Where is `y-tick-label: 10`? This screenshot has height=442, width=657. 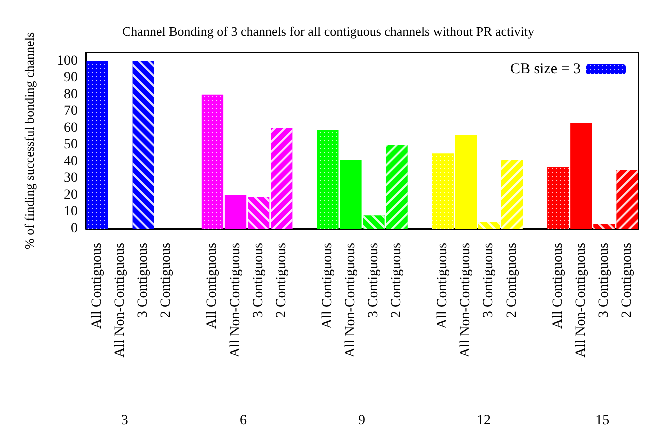
y-tick-label: 10 is located at coordinates (71, 212).